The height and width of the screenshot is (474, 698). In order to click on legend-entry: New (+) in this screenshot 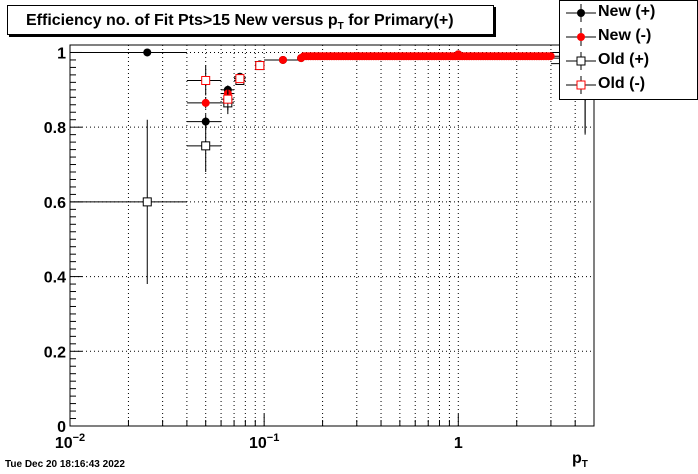, I will do `click(629, 13)`.